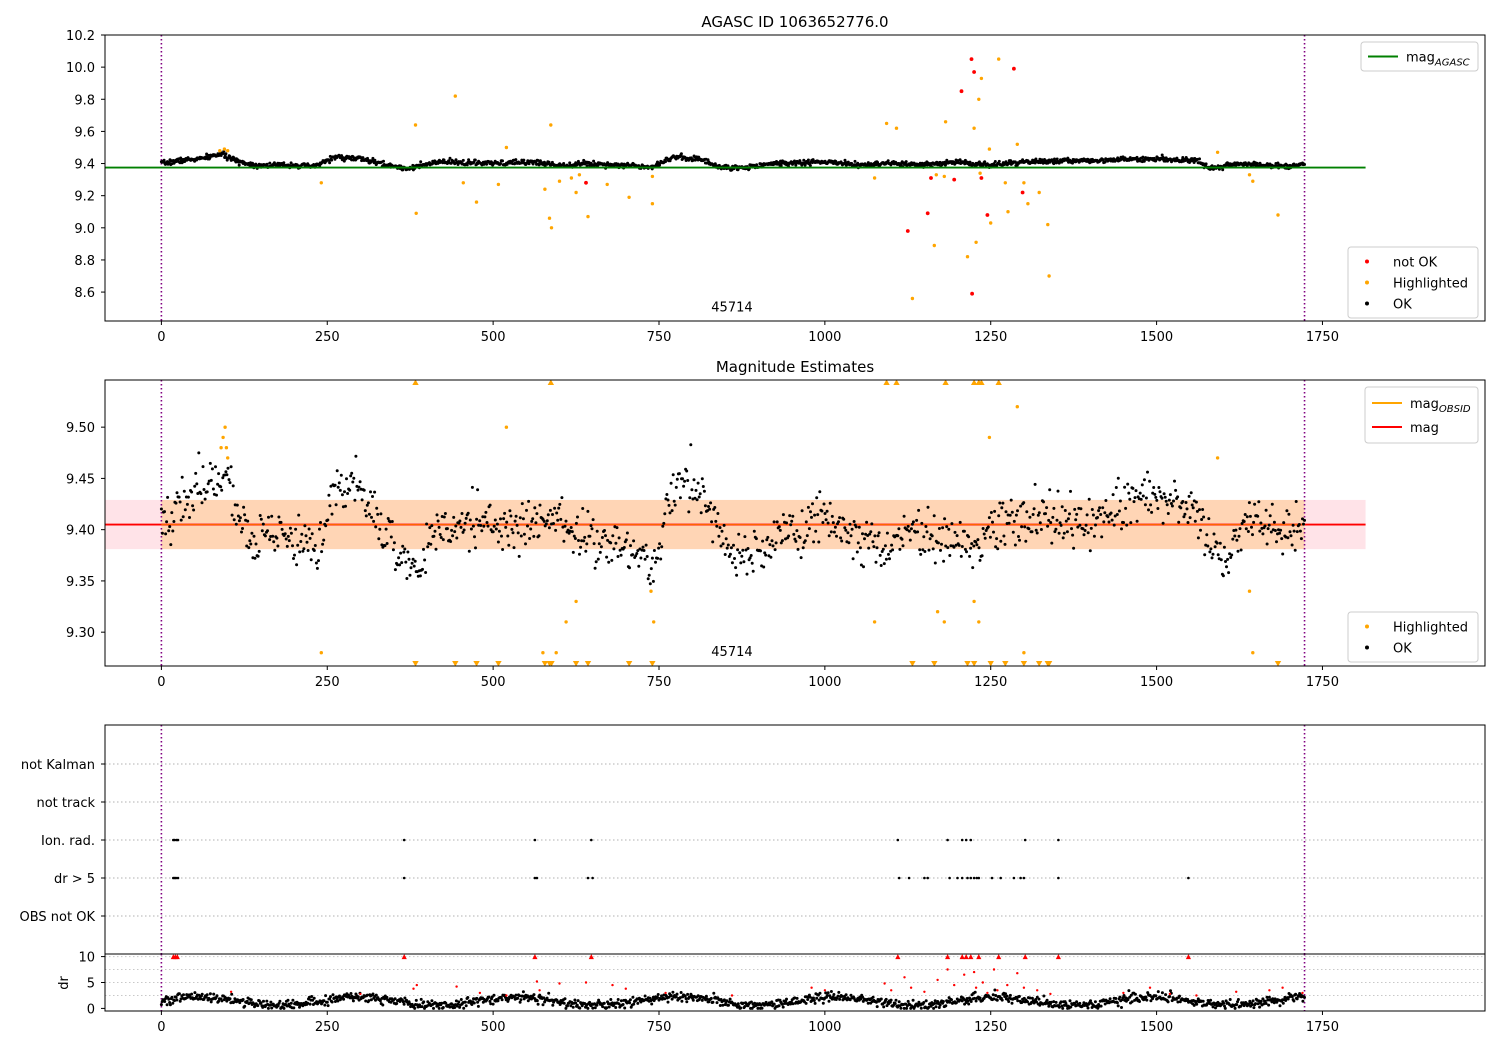  Describe the element at coordinates (954, 985) in the screenshot. I see `dr-outlier-point` at that location.